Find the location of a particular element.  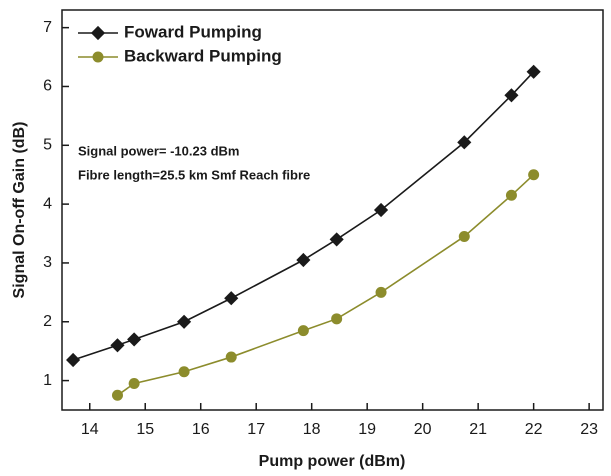

y-tick-label: 4 is located at coordinates (47, 203).